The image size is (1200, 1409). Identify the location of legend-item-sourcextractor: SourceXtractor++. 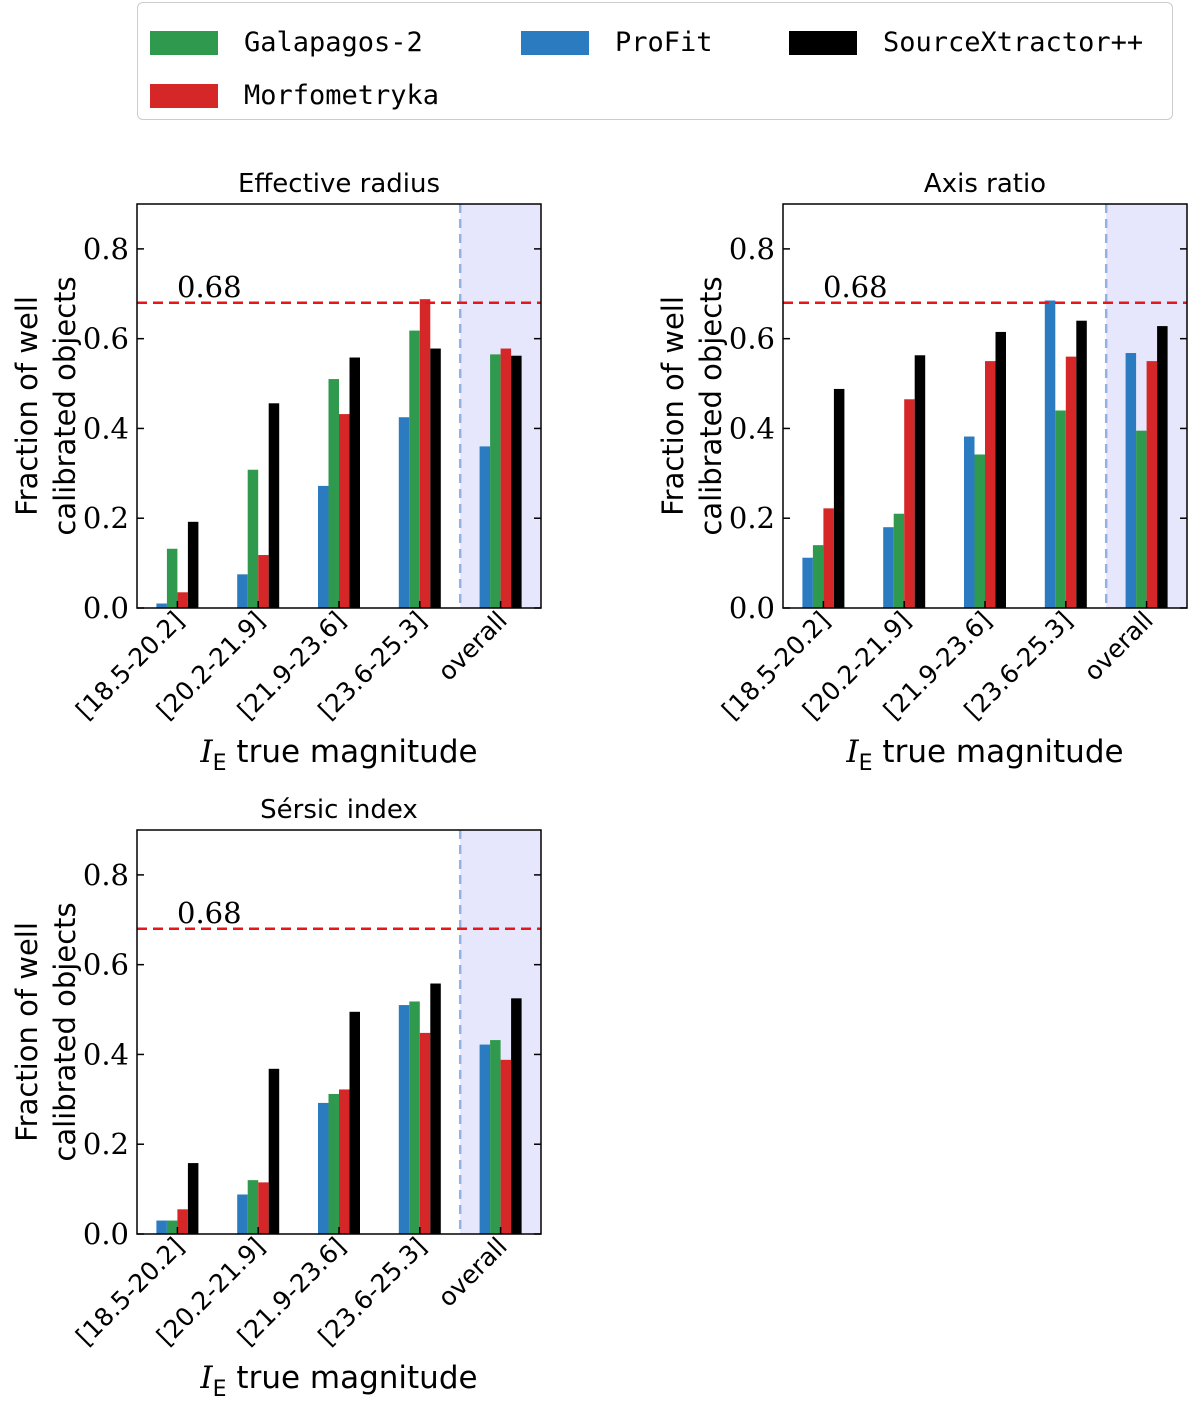
(966, 42).